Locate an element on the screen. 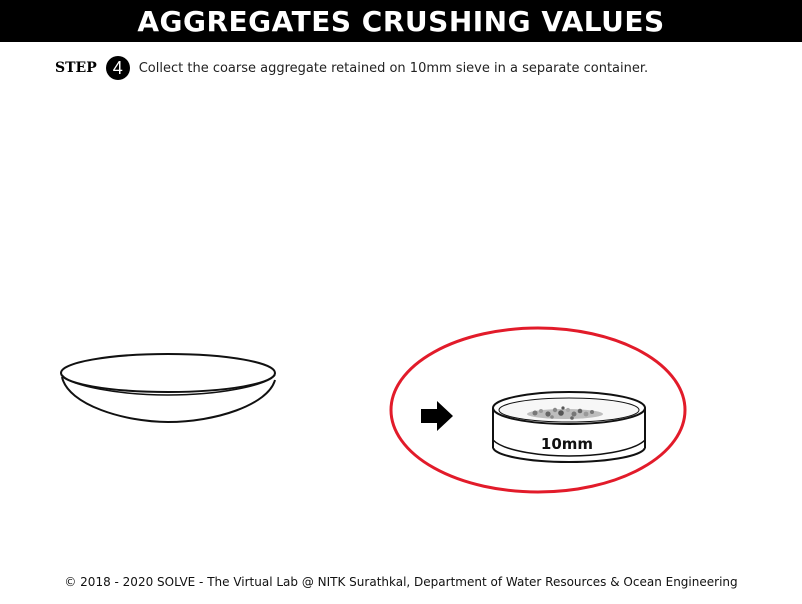 Image resolution: width=802 pixels, height=604 pixels. step-number-badge: 4 is located at coordinates (117, 68).